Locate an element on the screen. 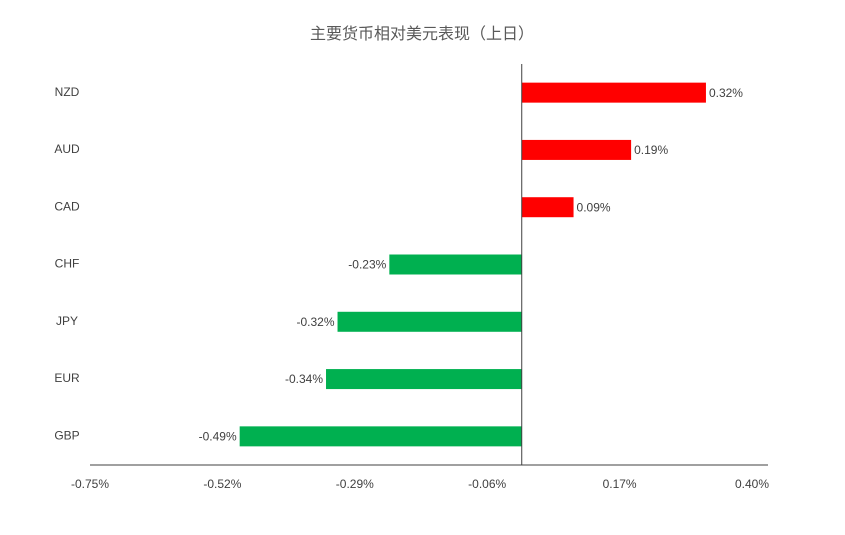 This screenshot has height=535, width=845. chart-title: 主要货币相对美元表现（上日） is located at coordinates (422, 34).